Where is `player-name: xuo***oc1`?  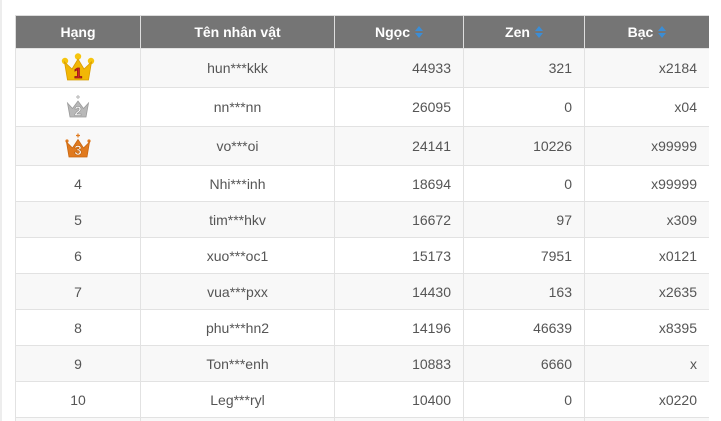 player-name: xuo***oc1 is located at coordinates (237, 255).